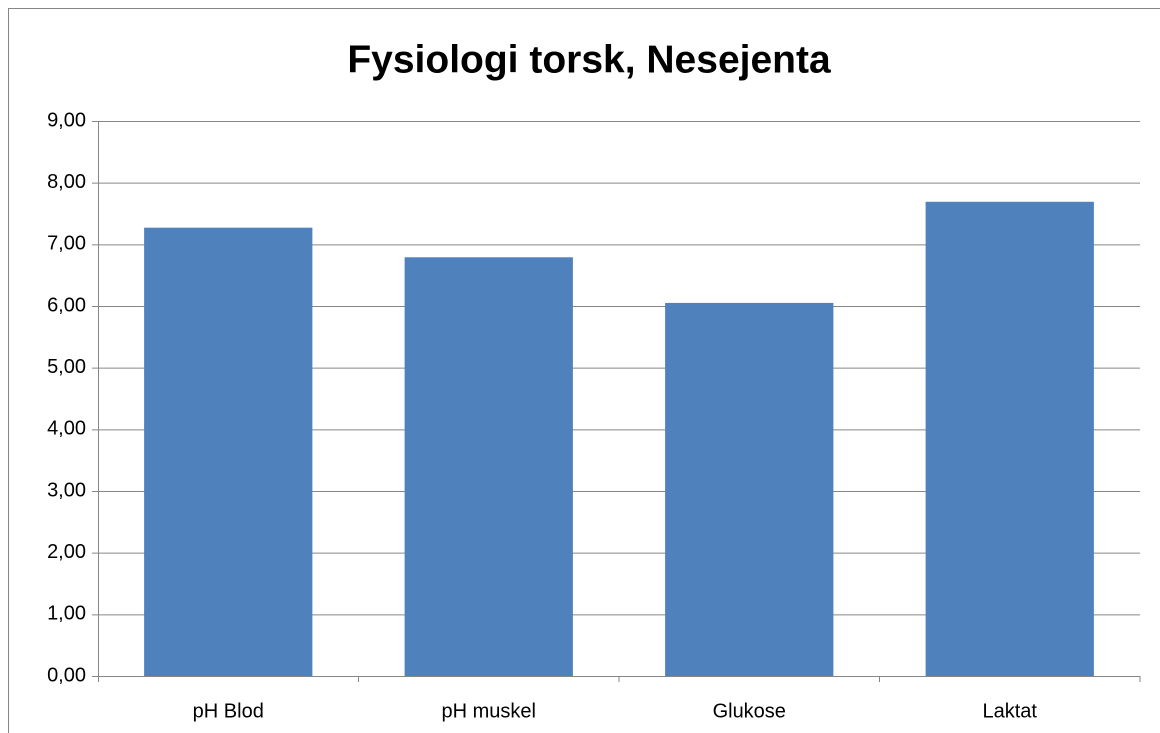  Describe the element at coordinates (66, 244) in the screenshot. I see `y-tick-label: 7,00` at that location.